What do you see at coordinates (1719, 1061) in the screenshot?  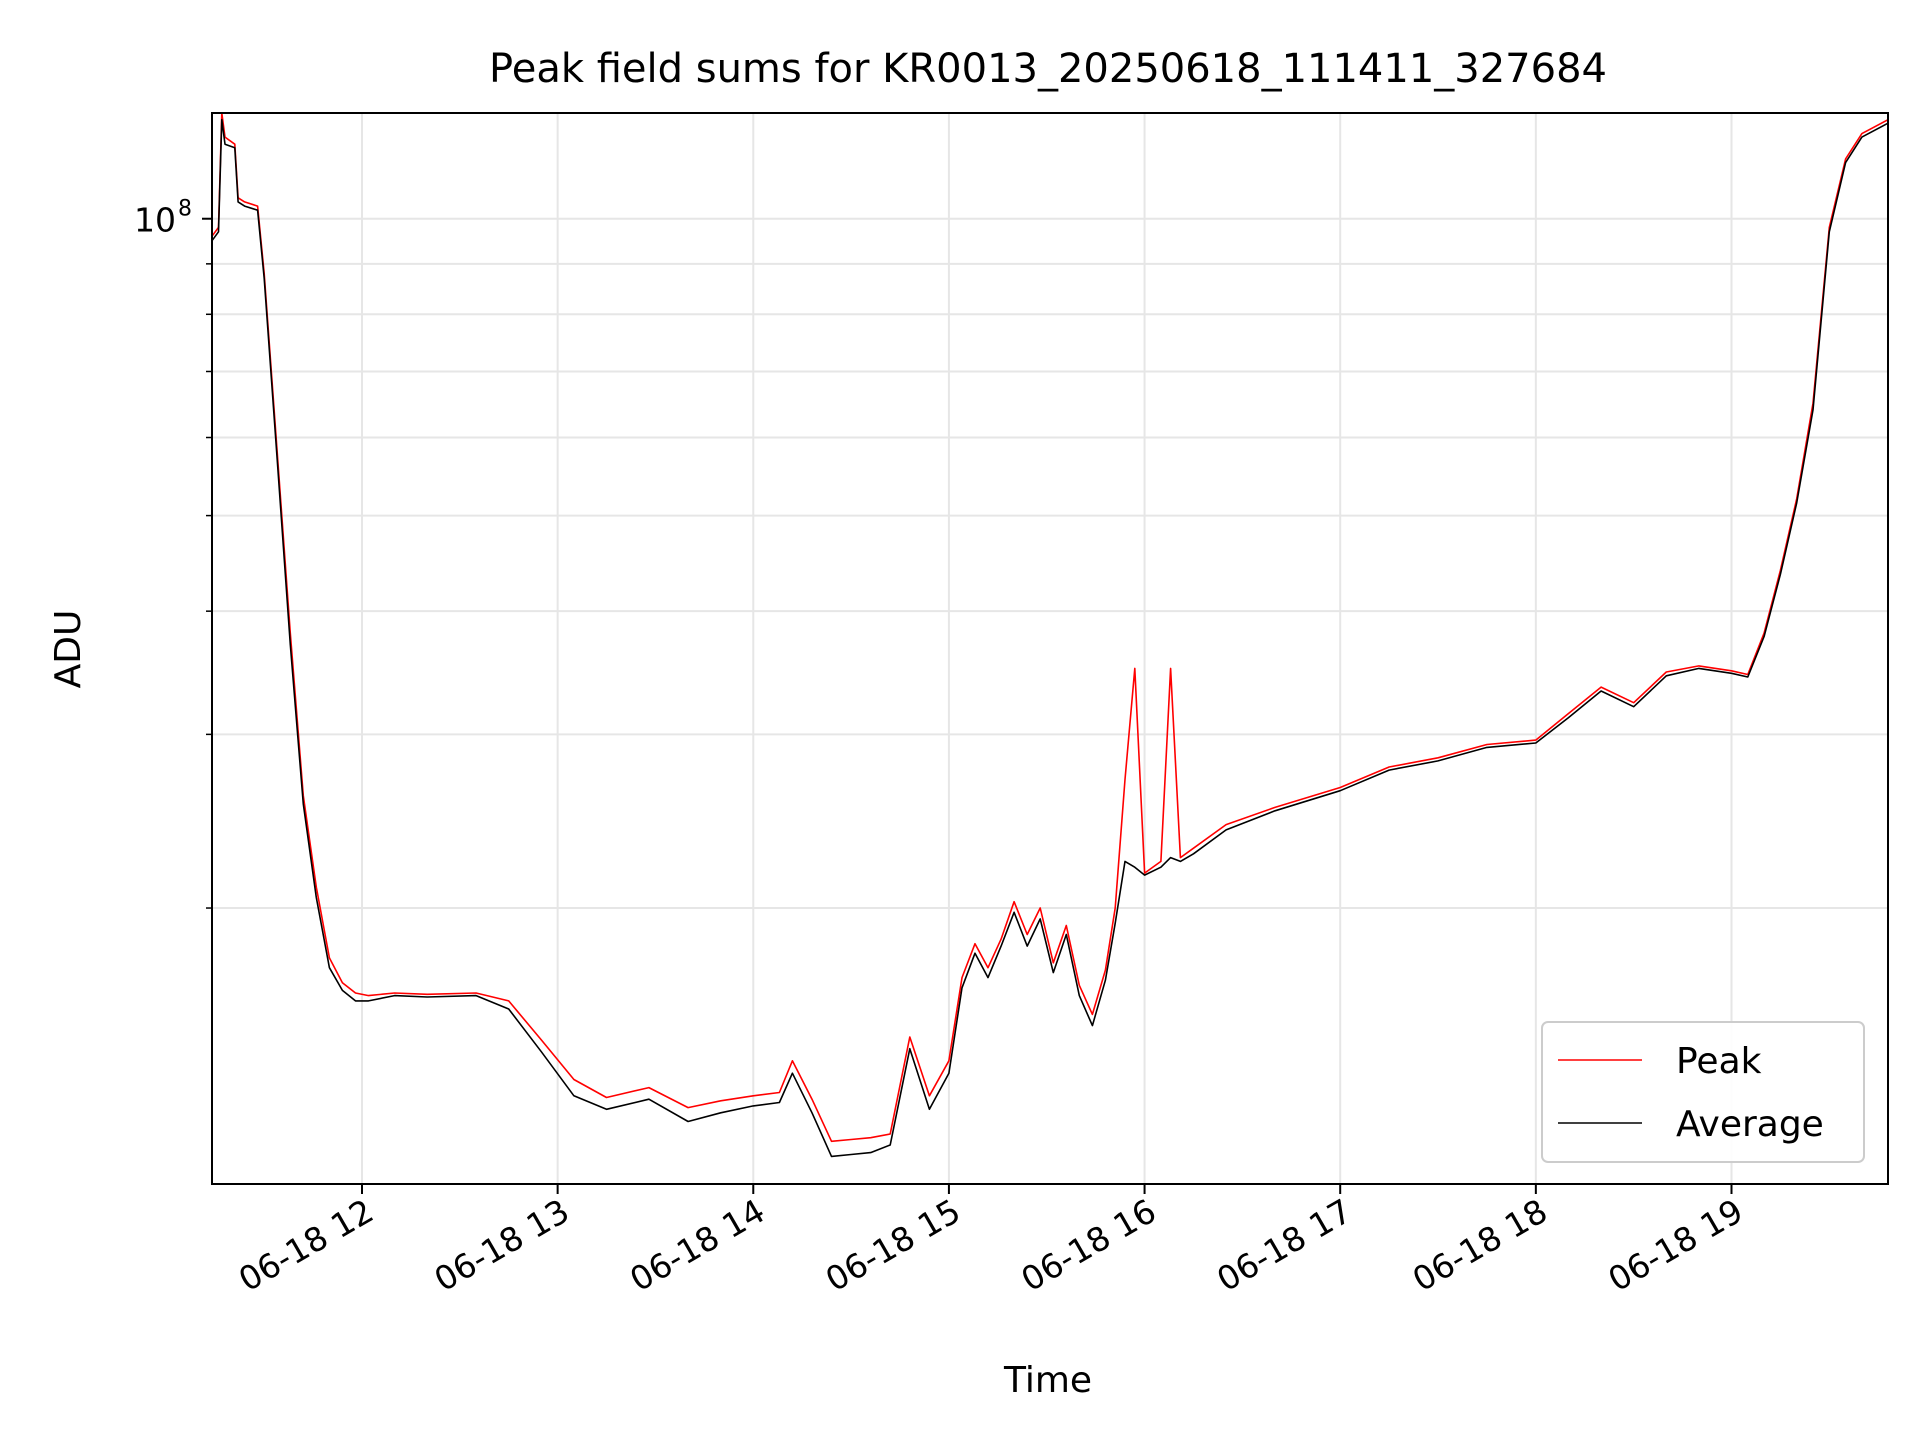 I see `legend-label-peak: Peak` at bounding box center [1719, 1061].